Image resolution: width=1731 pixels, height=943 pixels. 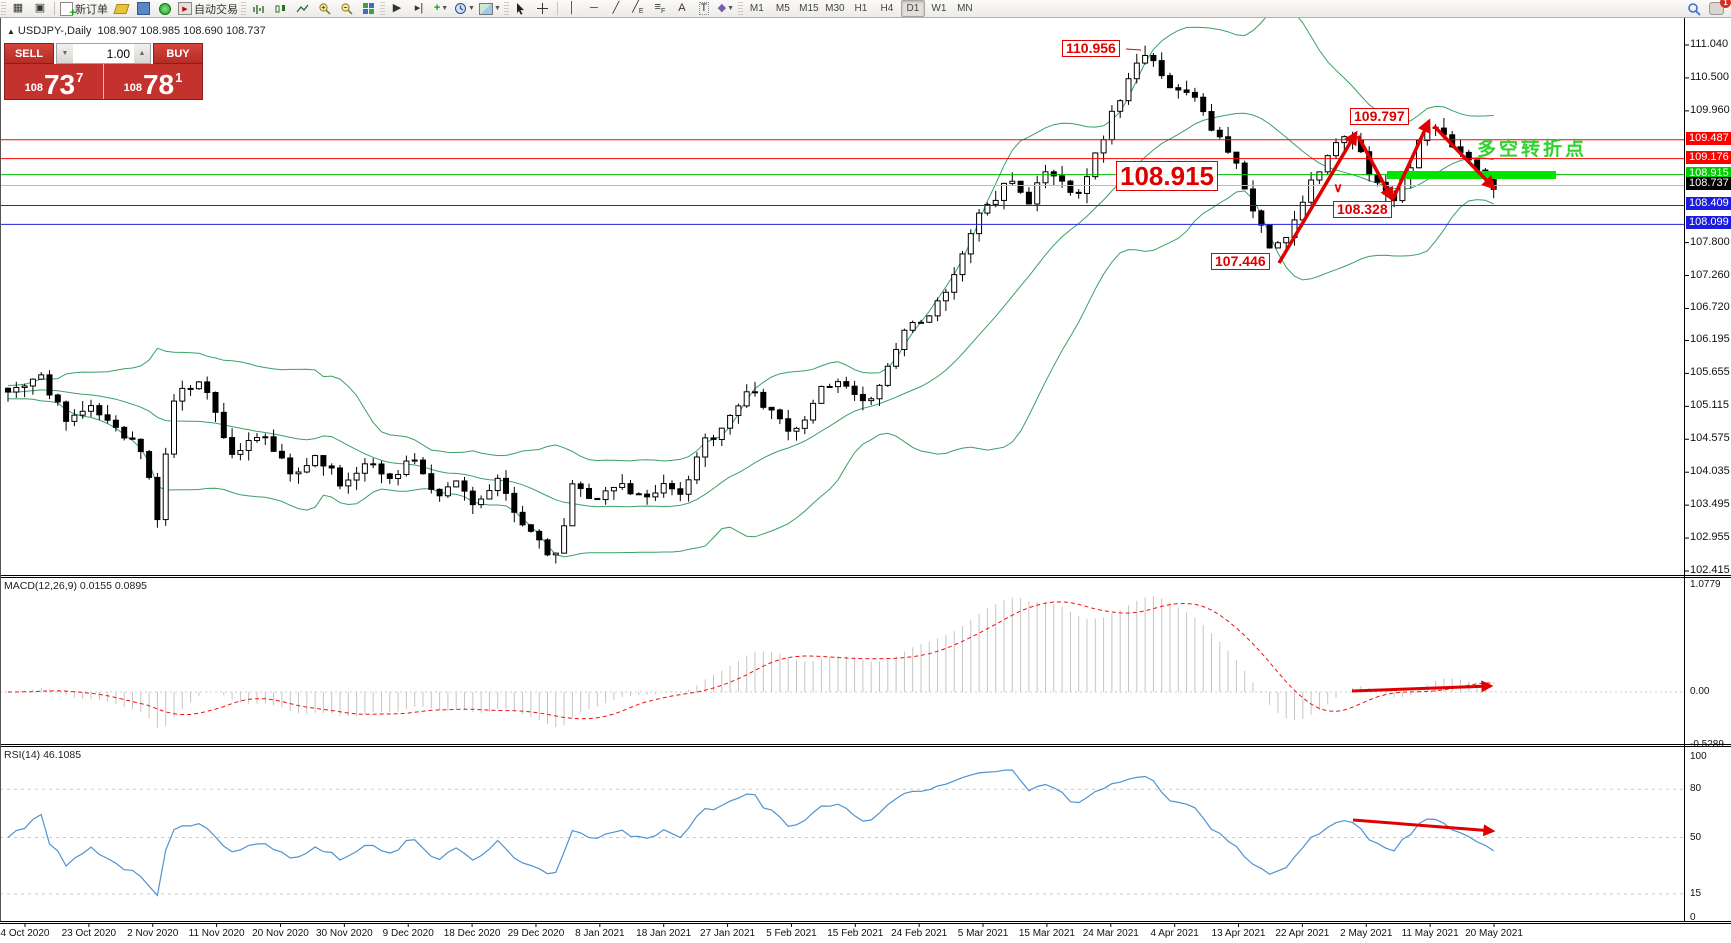 I want to click on sell-price-main: 73, so click(x=59, y=85).